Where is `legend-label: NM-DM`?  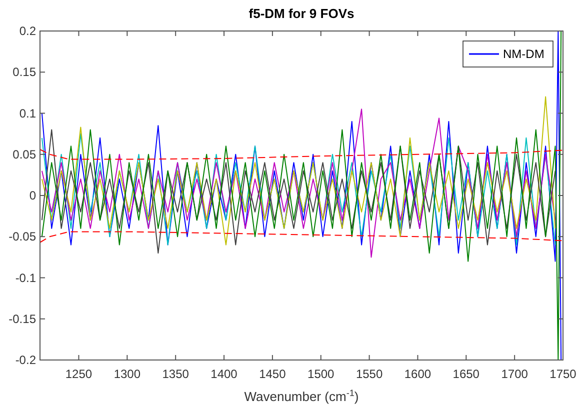 legend-label: NM-DM is located at coordinates (523, 54).